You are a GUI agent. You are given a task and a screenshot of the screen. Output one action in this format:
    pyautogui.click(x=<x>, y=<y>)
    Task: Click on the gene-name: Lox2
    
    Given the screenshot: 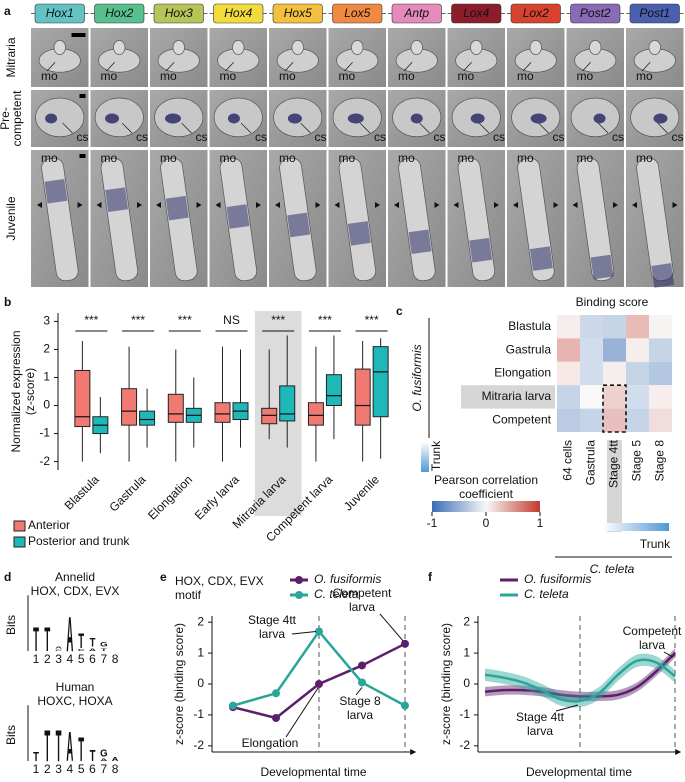 What is the action you would take?
    pyautogui.click(x=536, y=13)
    